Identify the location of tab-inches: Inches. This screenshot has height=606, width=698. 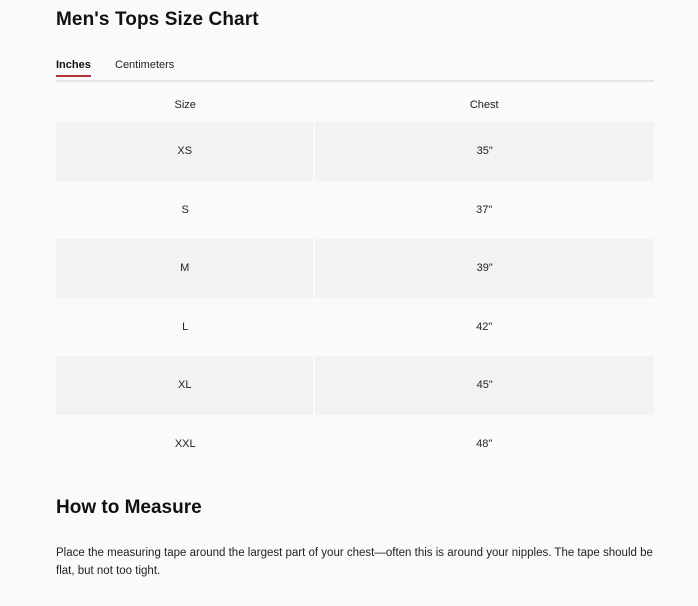
(73, 68).